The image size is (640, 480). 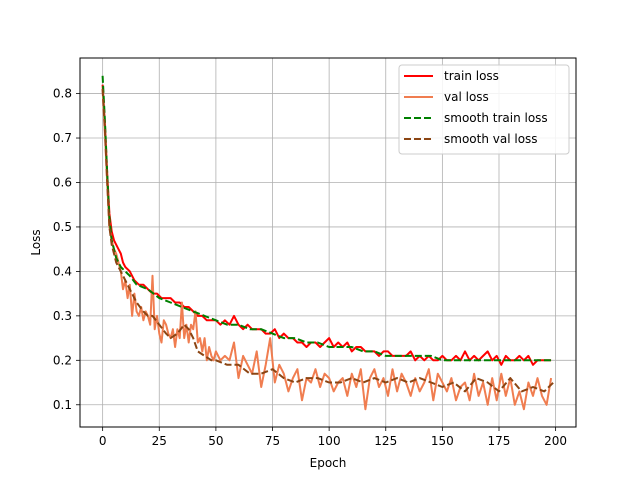 I want to click on legend-label: smooth train loss, so click(x=496, y=118).